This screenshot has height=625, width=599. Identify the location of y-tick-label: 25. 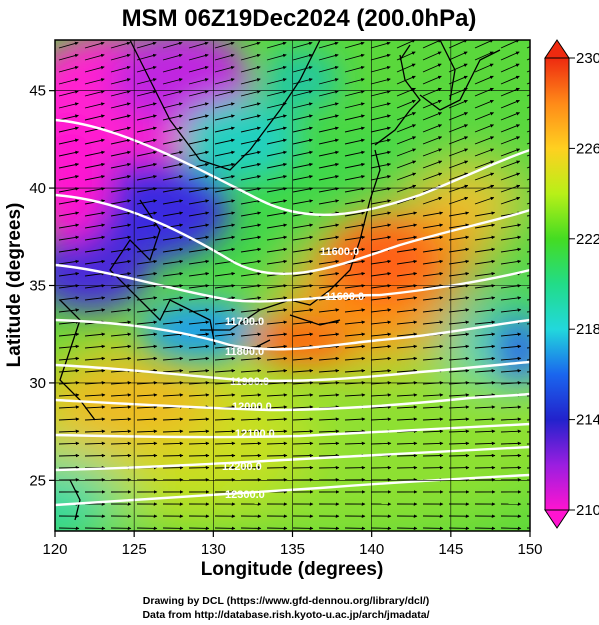
(37, 480).